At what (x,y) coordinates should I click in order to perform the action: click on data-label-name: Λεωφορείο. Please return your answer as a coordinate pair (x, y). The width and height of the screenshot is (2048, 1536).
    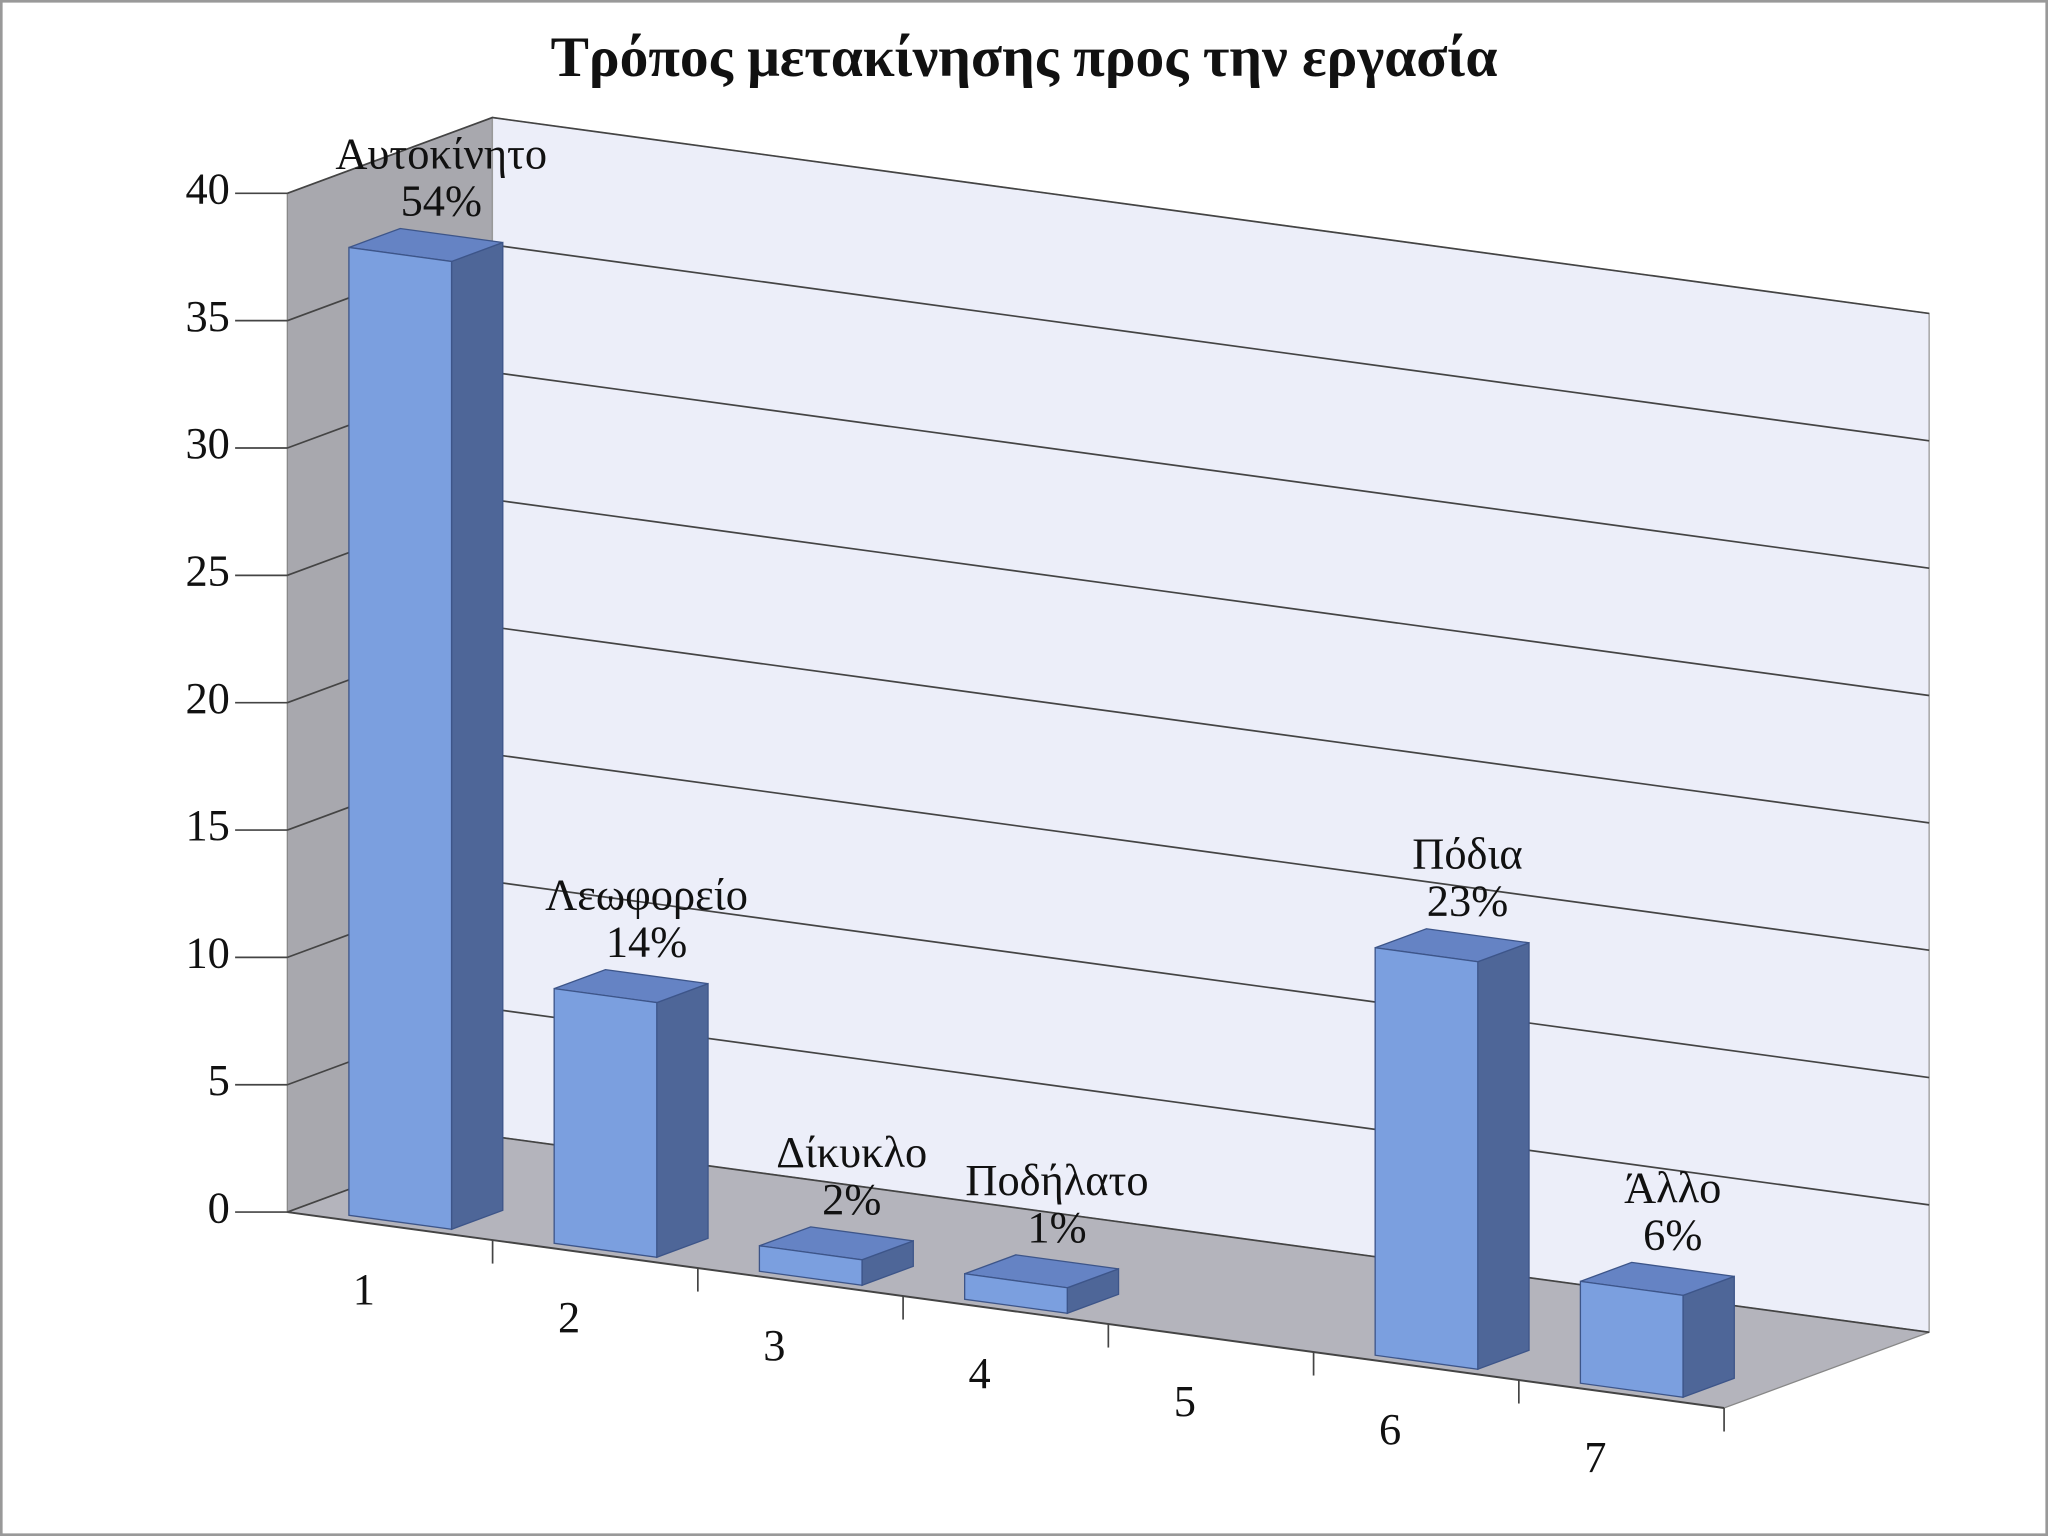
    Looking at the image, I should click on (646, 895).